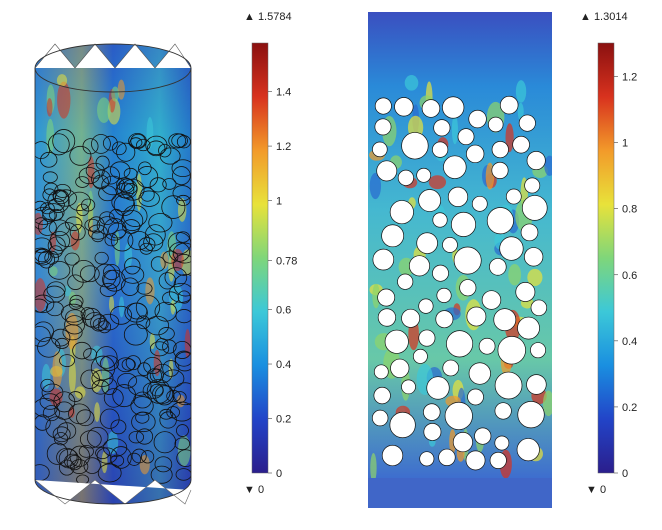 The image size is (662, 530). What do you see at coordinates (279, 474) in the screenshot?
I see `colorbar-tick-label: 0` at bounding box center [279, 474].